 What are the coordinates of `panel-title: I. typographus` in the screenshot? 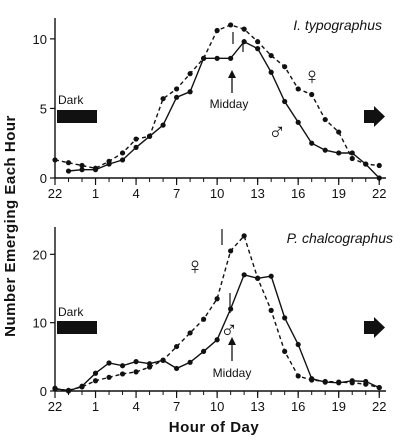 It's located at (337, 25).